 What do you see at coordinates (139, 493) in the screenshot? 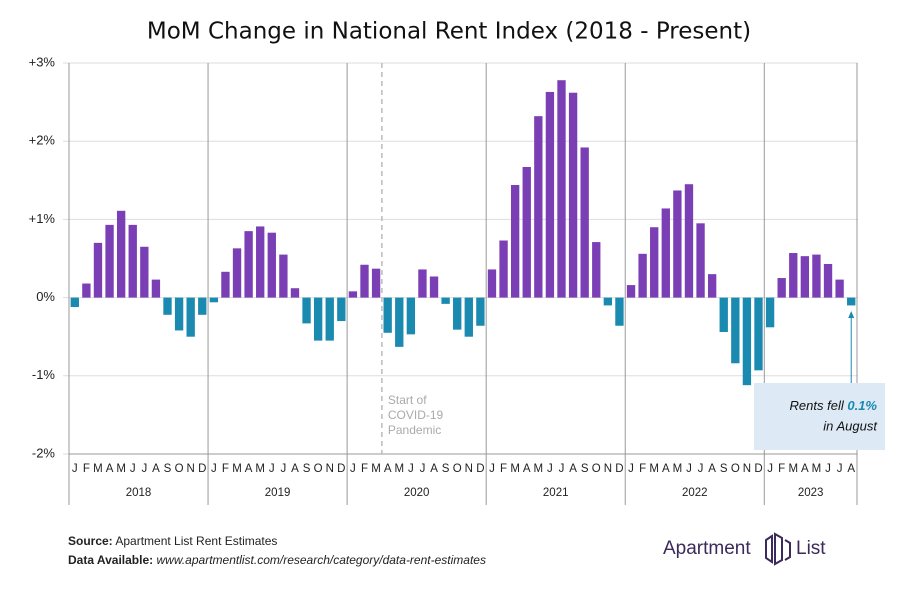
I see `year-label: 2018` at bounding box center [139, 493].